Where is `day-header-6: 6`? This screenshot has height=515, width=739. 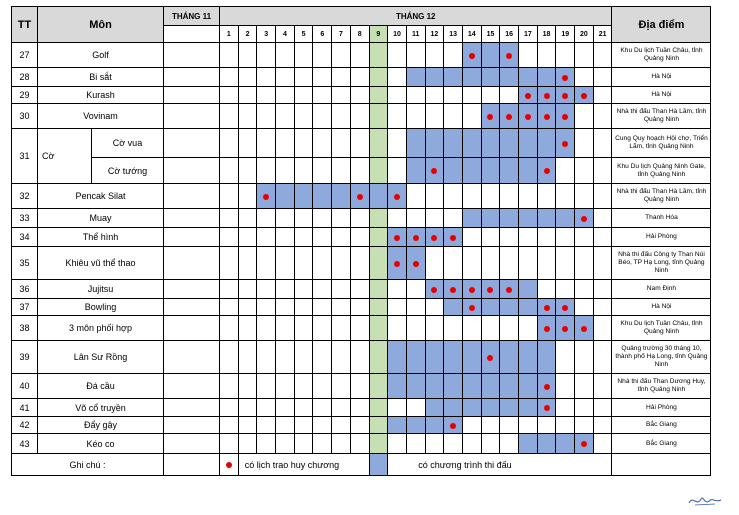 day-header-6: 6 is located at coordinates (322, 34).